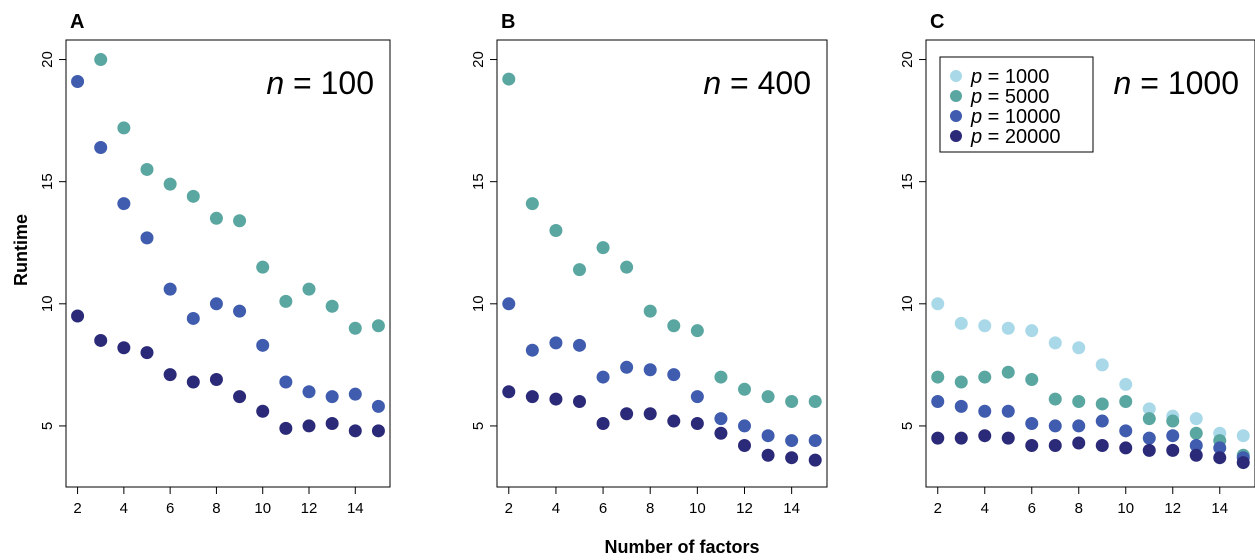 This screenshot has width=1255, height=560. I want to click on legend-label: p = 5000, so click(1009, 97).